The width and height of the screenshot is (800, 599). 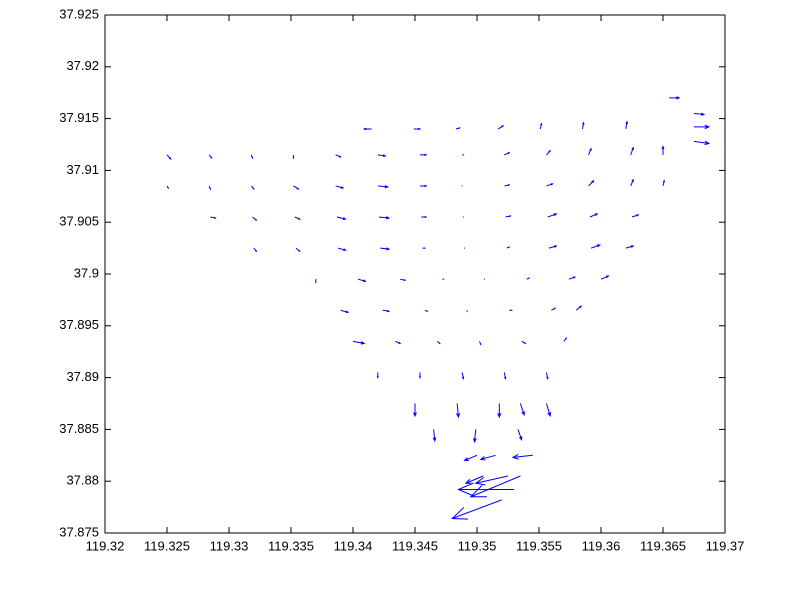 I want to click on y-tick-label: 37.91, so click(x=82, y=169).